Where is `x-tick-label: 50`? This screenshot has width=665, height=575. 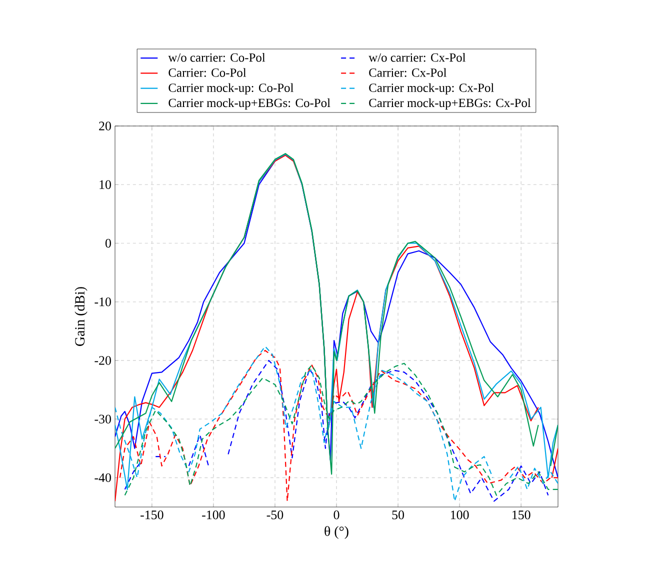 x-tick-label: 50 is located at coordinates (398, 515).